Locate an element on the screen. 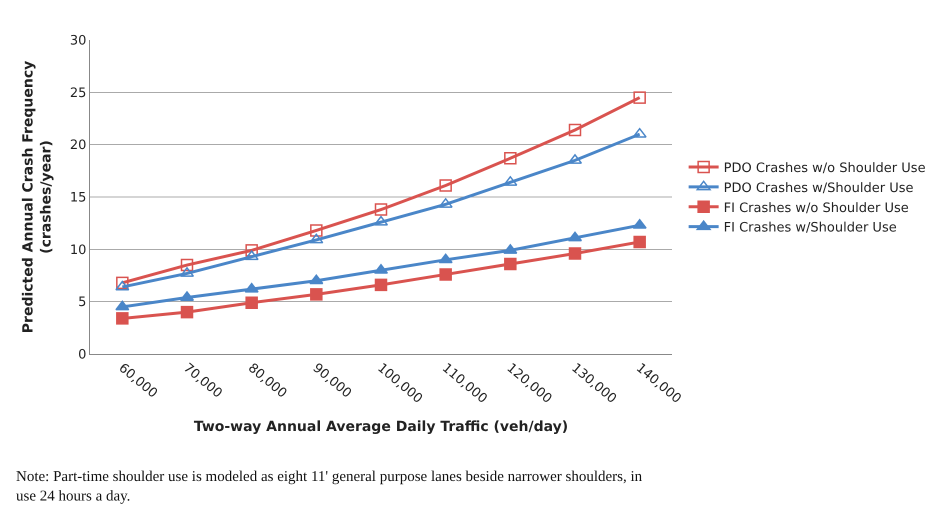  y-tick-label: 25 is located at coordinates (78, 93).